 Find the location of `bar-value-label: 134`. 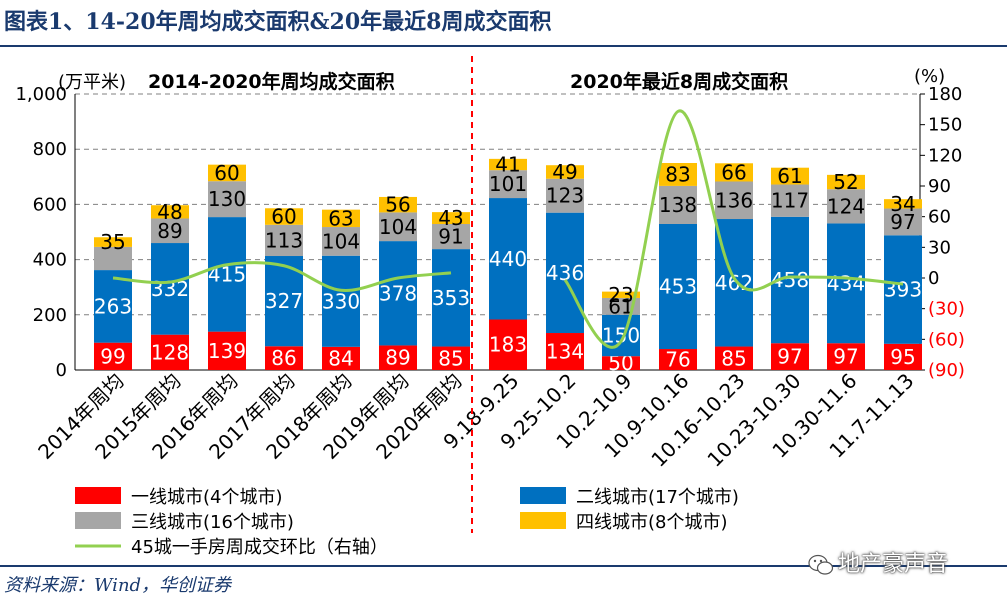

bar-value-label: 134 is located at coordinates (565, 352).